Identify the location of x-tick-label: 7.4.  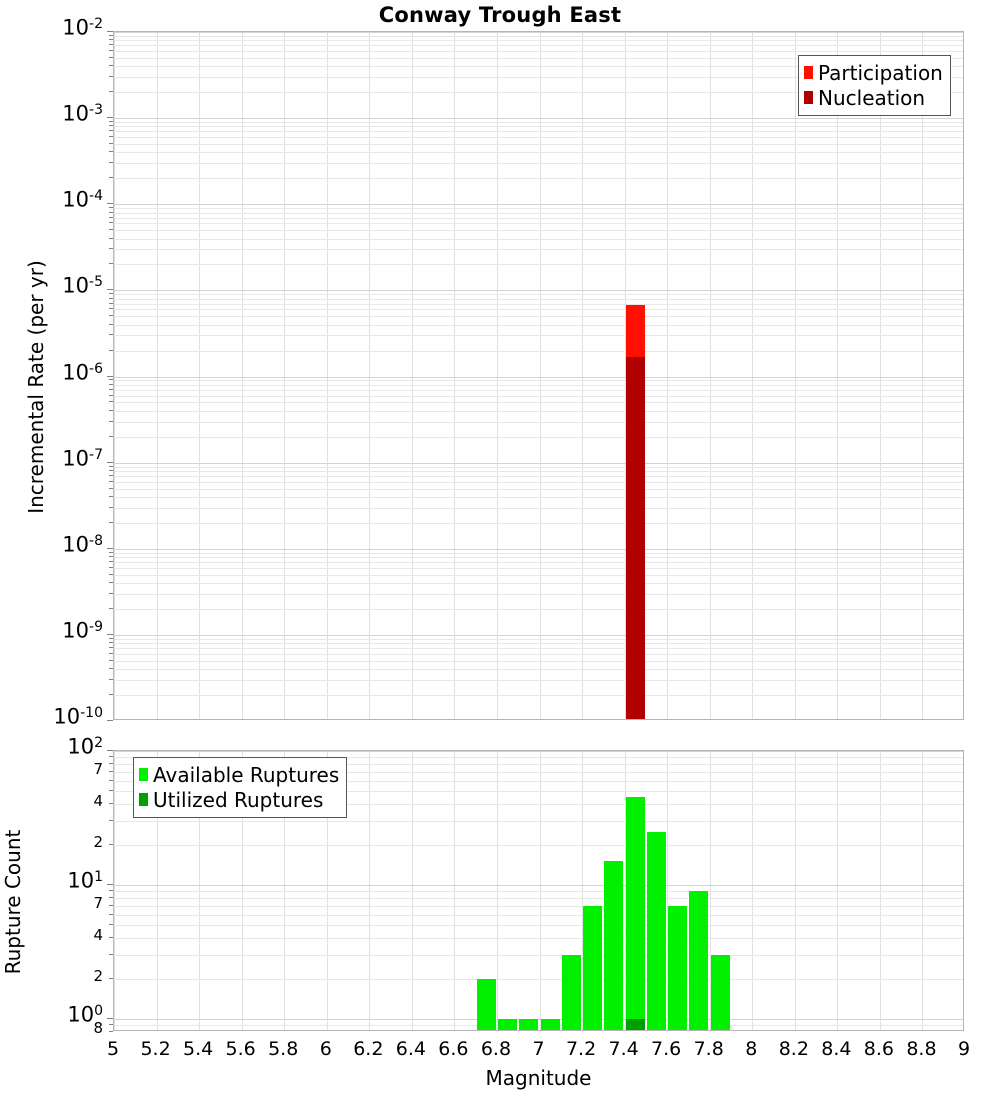
(623, 1049).